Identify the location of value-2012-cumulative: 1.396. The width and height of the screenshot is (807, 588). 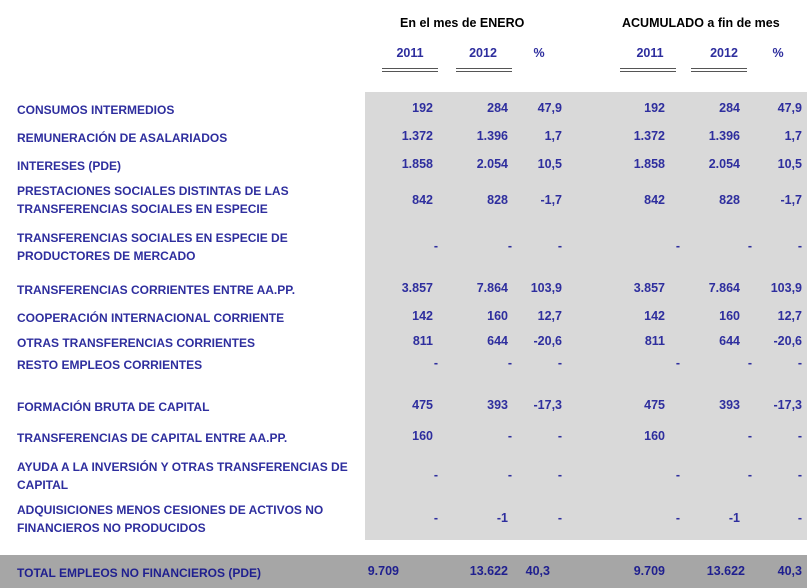
(724, 136).